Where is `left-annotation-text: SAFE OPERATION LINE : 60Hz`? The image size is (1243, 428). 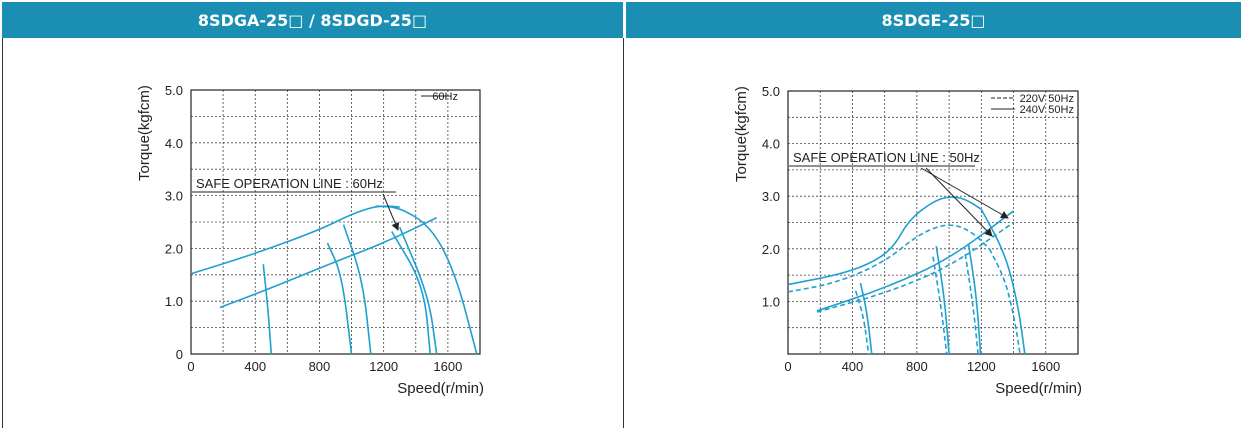 left-annotation-text: SAFE OPERATION LINE : 60Hz is located at coordinates (289, 183).